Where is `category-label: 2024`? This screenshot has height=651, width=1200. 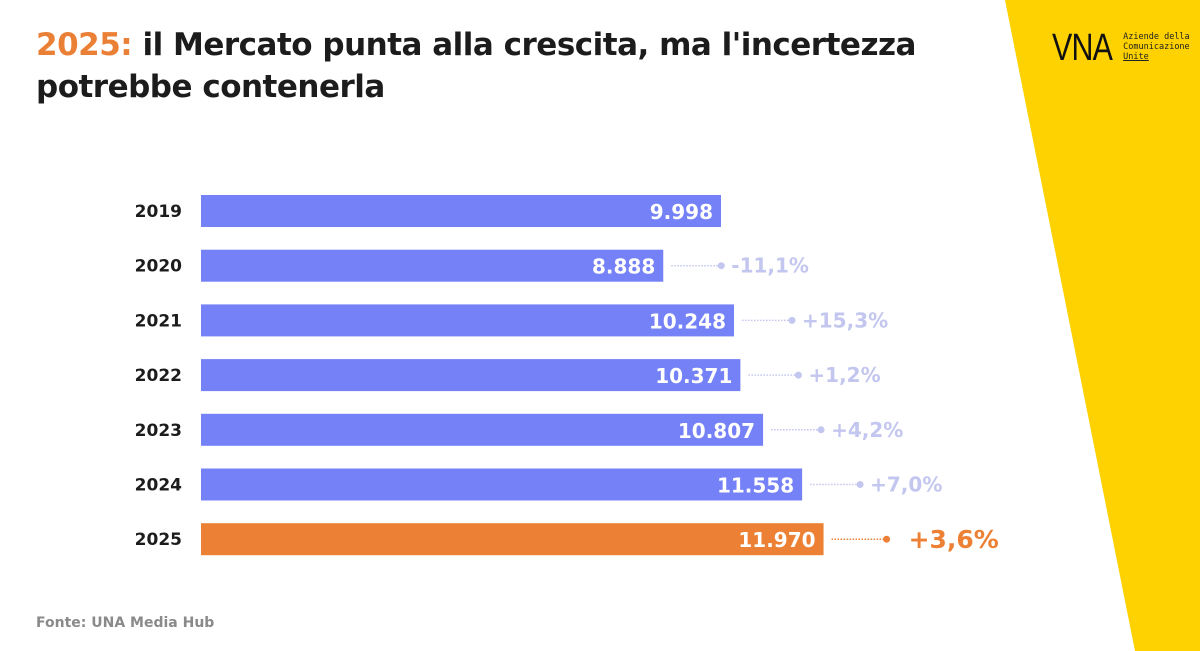
category-label: 2024 is located at coordinates (158, 486).